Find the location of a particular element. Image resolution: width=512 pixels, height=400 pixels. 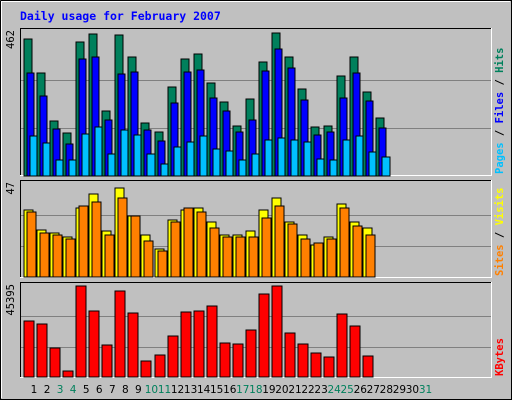

x-tick-label: 7 is located at coordinates (112, 390).